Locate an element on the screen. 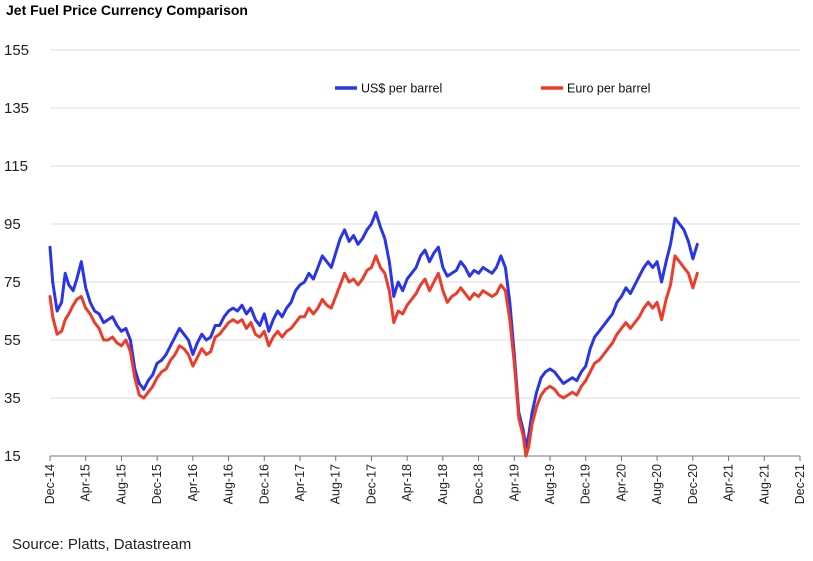 This screenshot has height=561, width=813. x-tick-label: Dec-17 is located at coordinates (371, 484).